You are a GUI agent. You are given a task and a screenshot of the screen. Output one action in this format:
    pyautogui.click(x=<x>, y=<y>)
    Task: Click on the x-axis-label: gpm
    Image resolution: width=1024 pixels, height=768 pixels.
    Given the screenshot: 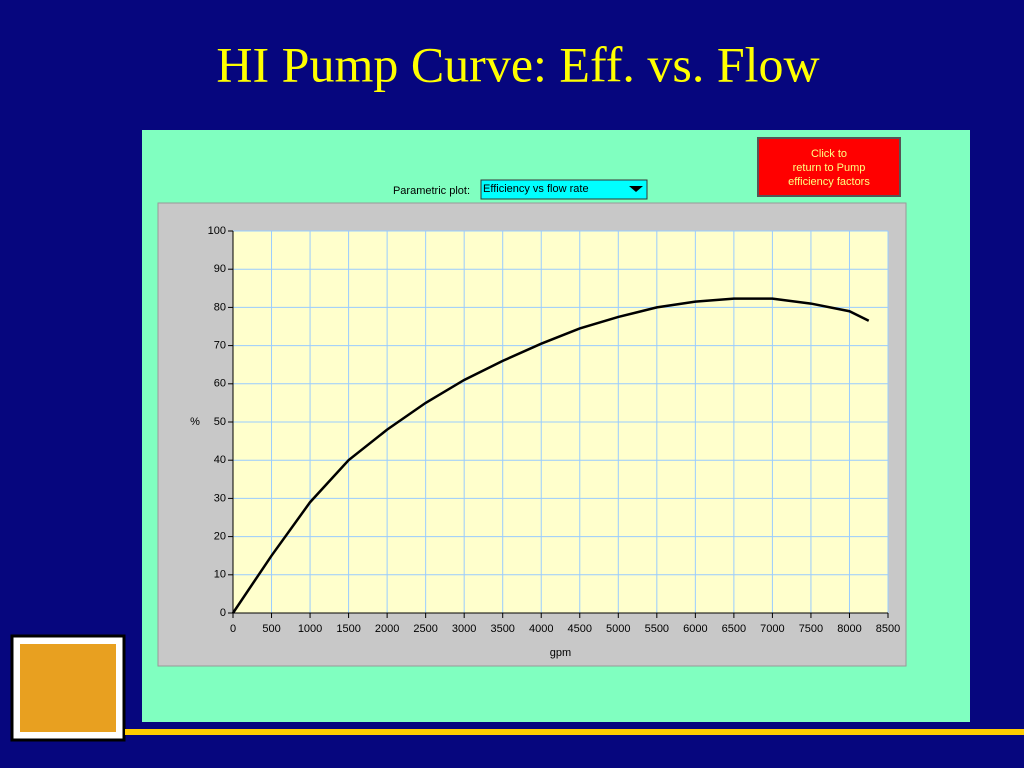 What is the action you would take?
    pyautogui.click(x=560, y=653)
    